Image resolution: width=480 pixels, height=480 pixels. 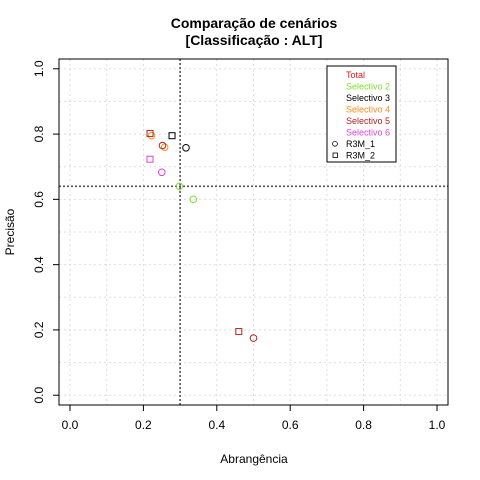 I want to click on legend-box, so click(x=361, y=114).